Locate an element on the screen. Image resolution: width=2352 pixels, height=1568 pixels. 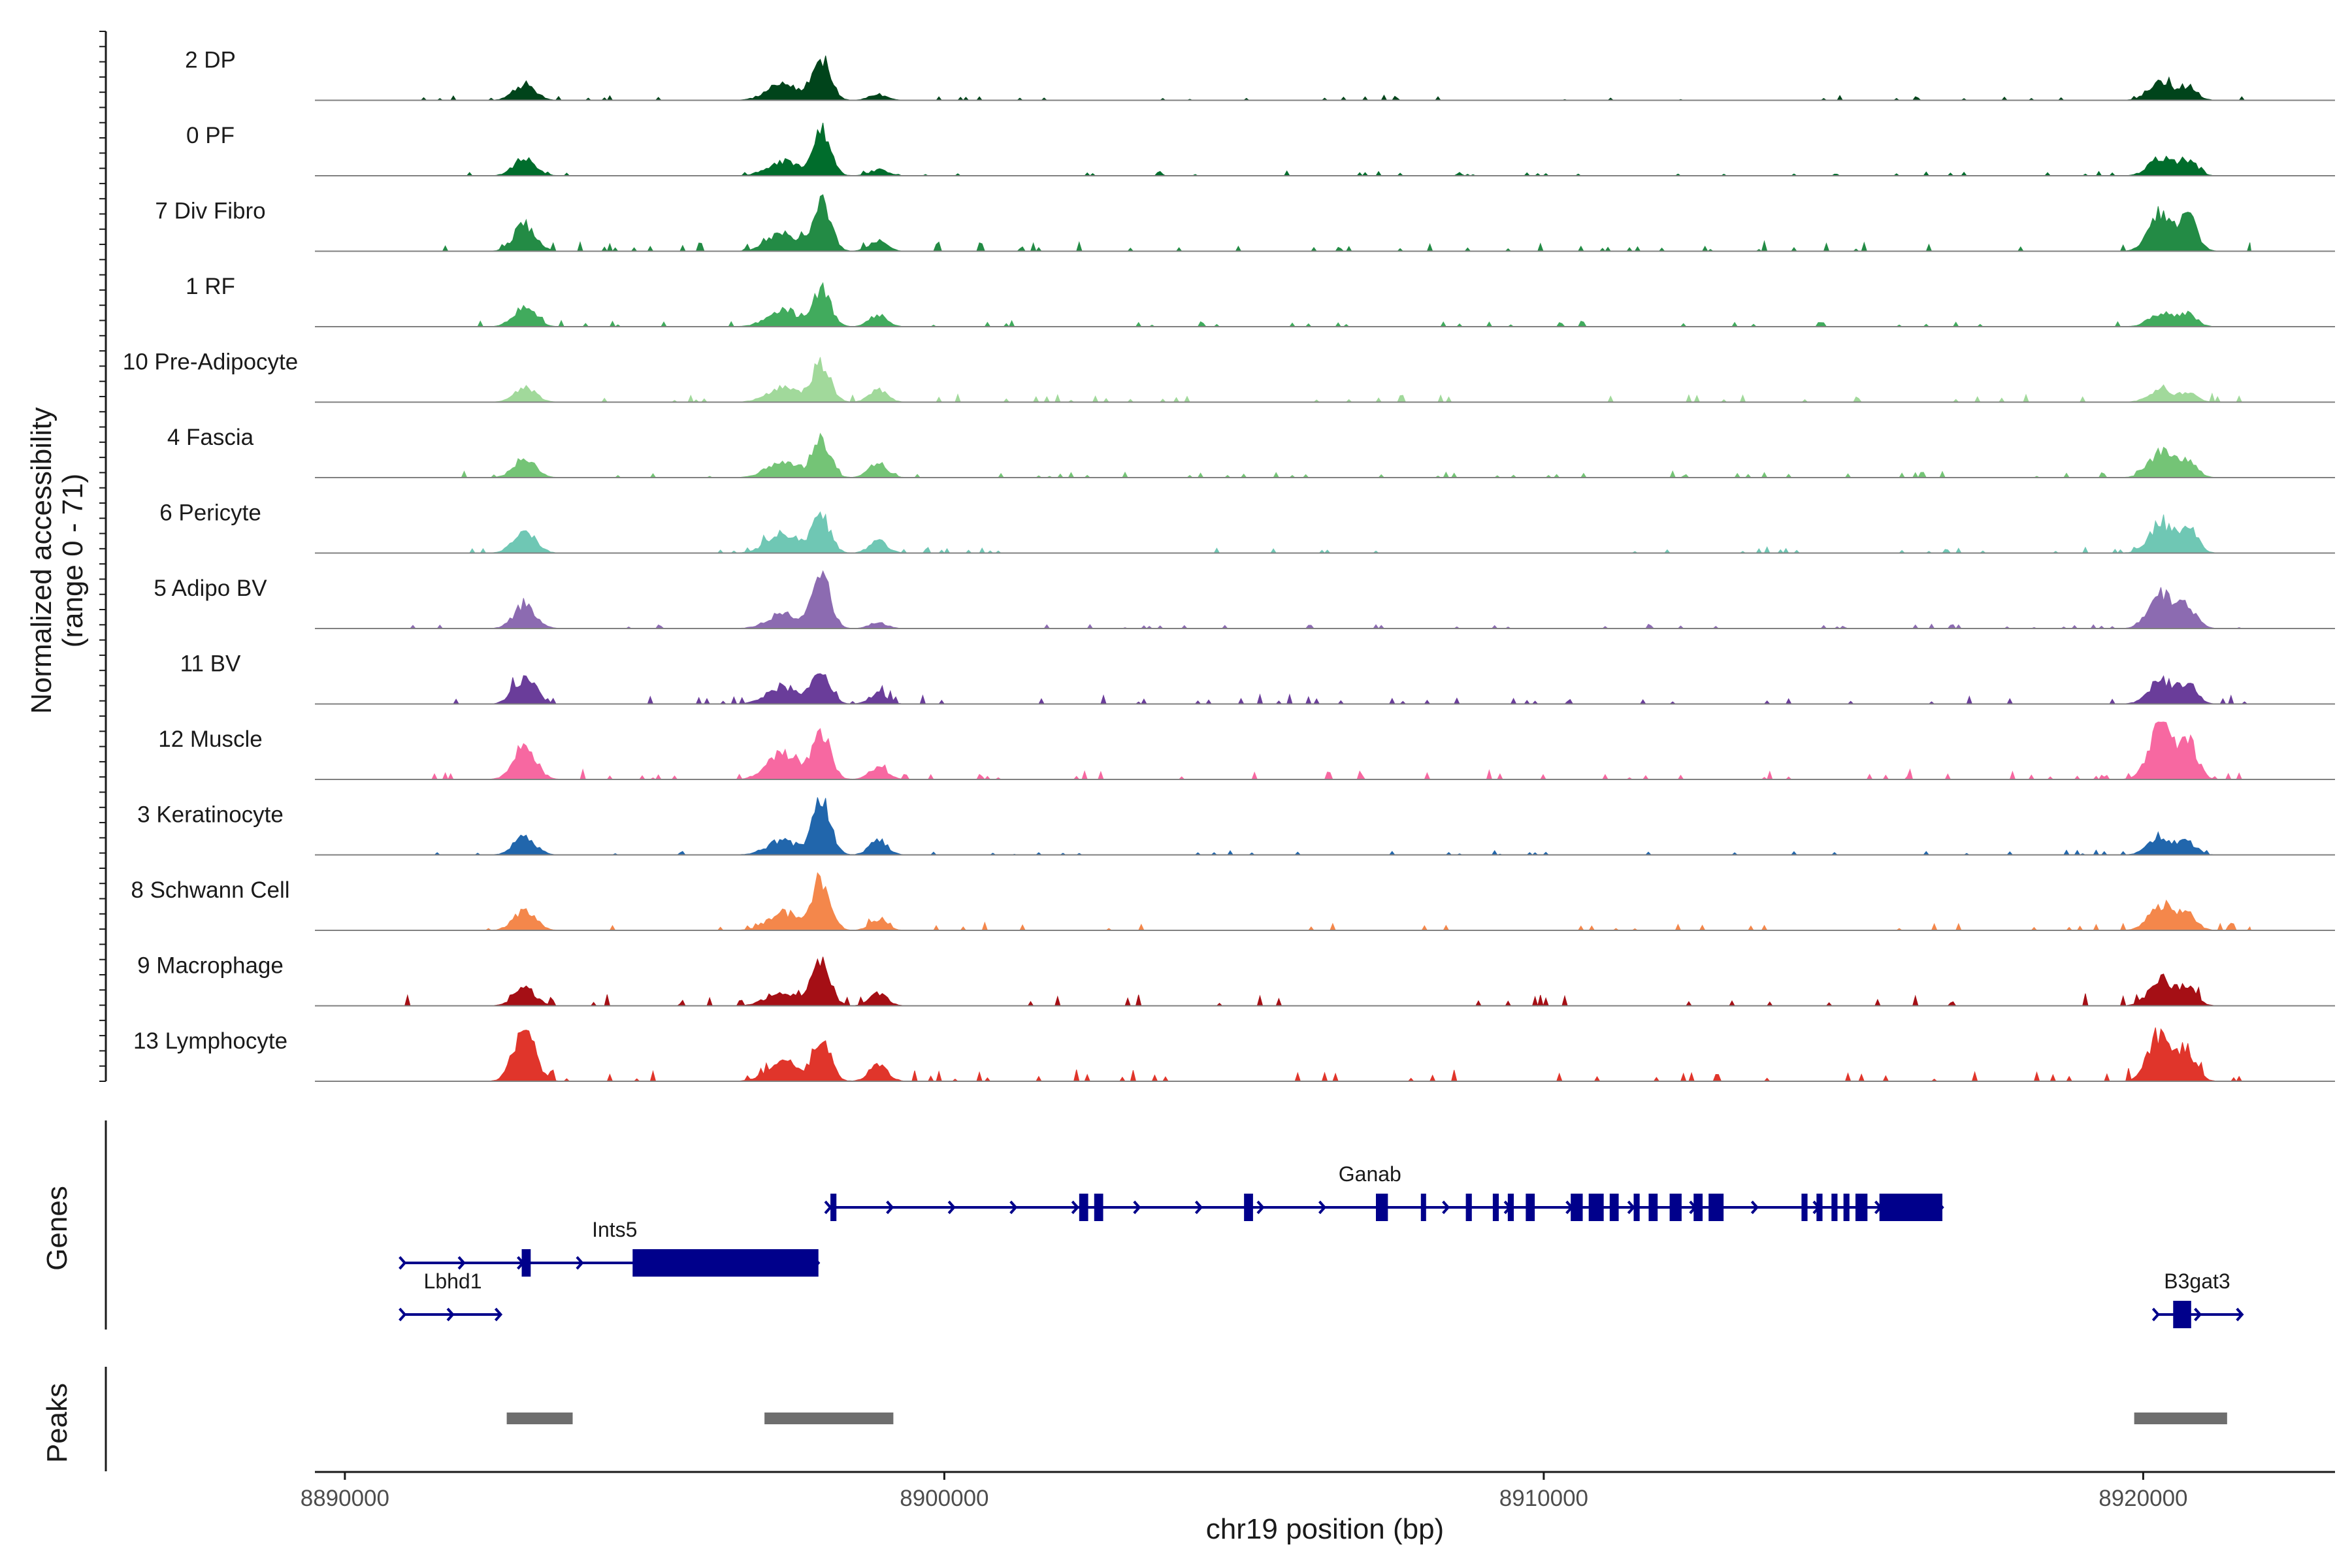
track-label: 5 Adipo BV is located at coordinates (210, 588).